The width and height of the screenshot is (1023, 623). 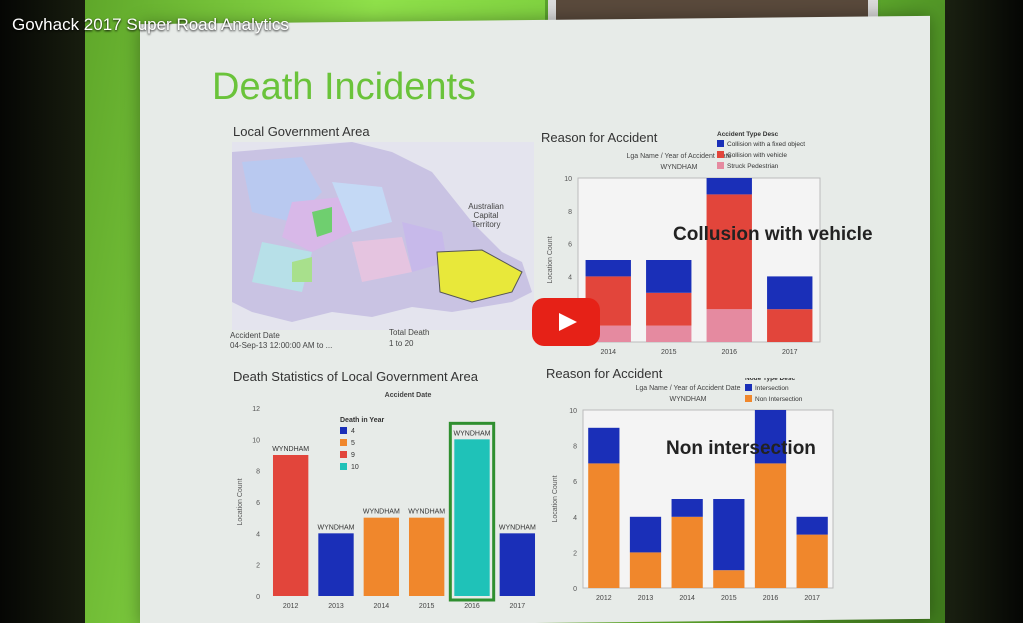 I want to click on legend-title: Death in Year, so click(x=362, y=420).